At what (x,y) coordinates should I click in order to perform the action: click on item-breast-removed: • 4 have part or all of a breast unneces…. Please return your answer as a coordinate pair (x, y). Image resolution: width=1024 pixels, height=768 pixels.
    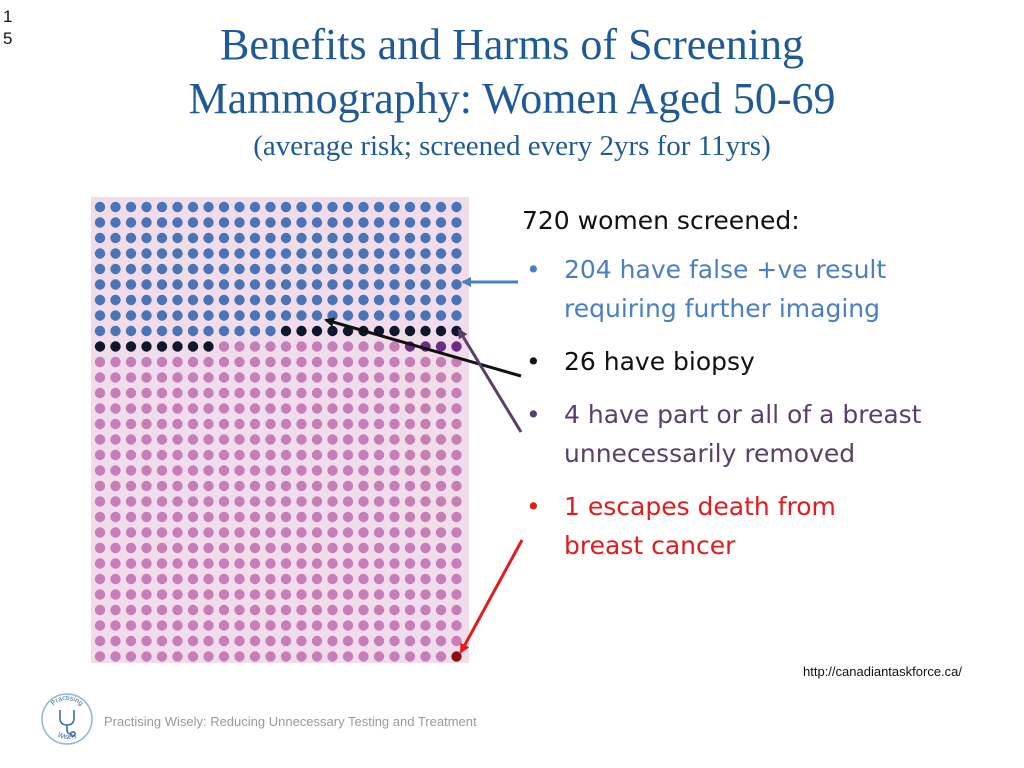
    Looking at the image, I should click on (757, 434).